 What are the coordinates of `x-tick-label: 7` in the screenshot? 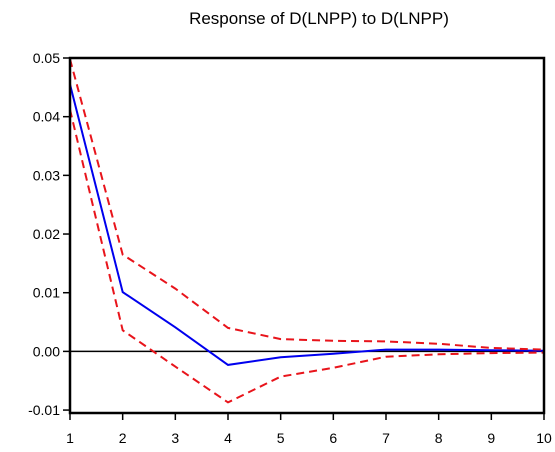 It's located at (386, 438).